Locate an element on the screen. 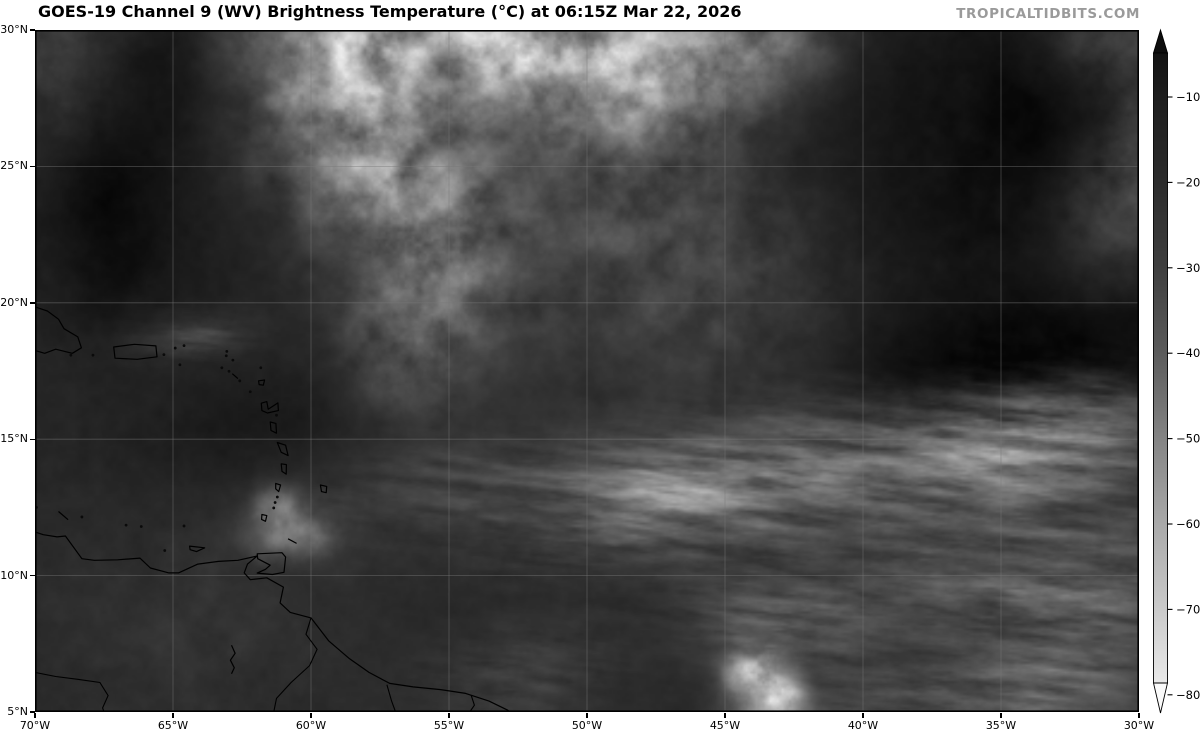 The image size is (1200, 746). coastline-tobago is located at coordinates (292, 541).